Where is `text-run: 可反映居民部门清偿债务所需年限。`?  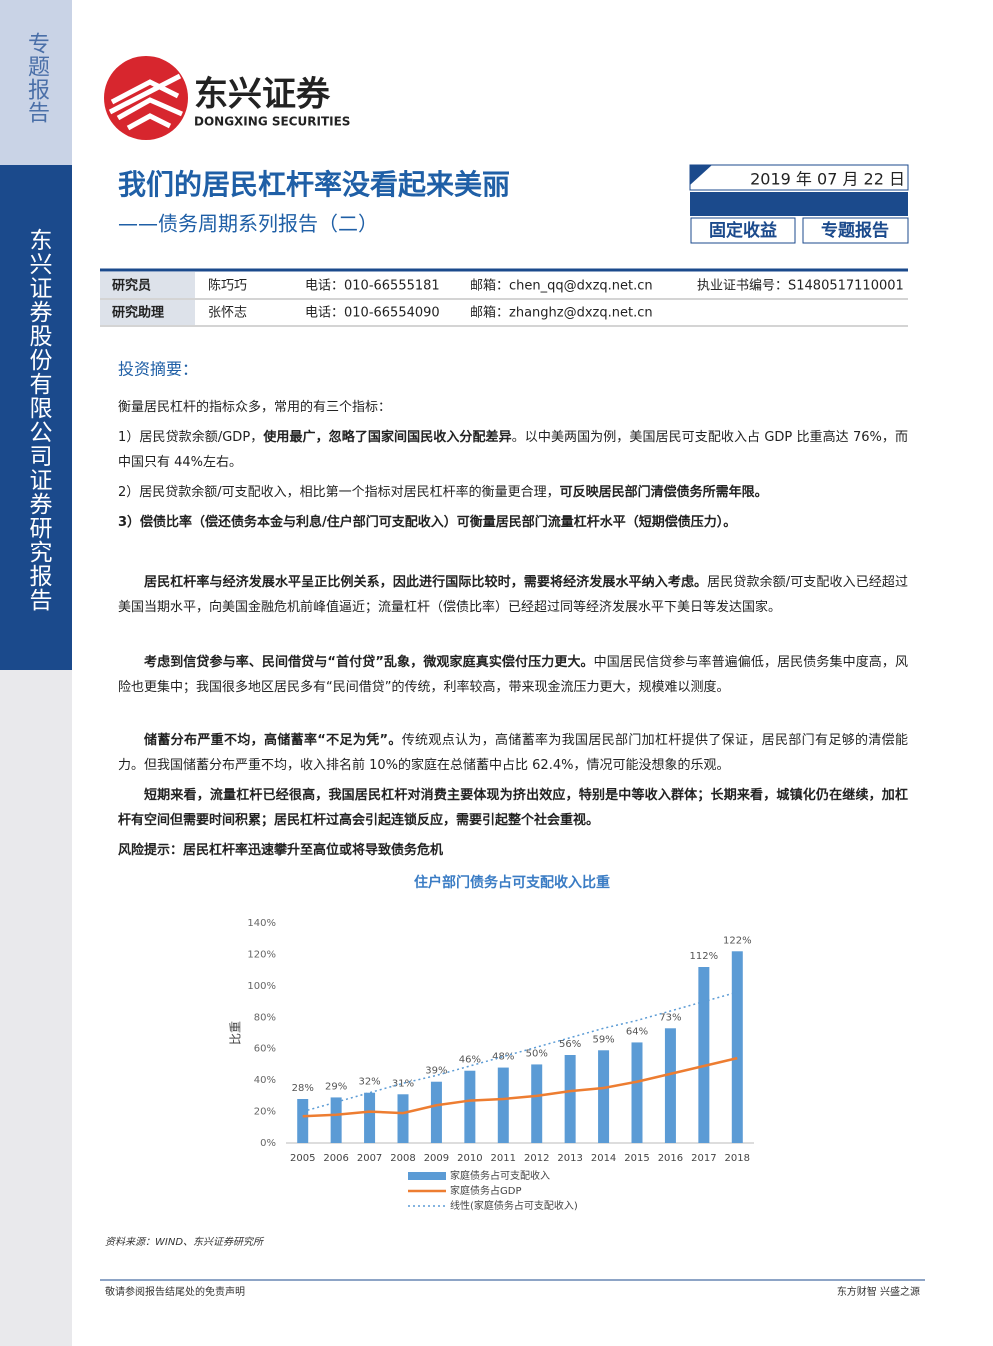
text-run: 可反映居民部门清偿债务所需年限。 is located at coordinates (663, 492).